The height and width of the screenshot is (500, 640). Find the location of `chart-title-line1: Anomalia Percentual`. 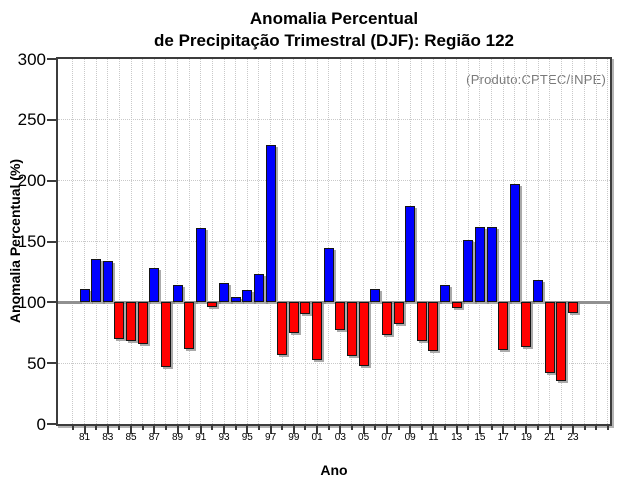

chart-title-line1: Anomalia Percentual is located at coordinates (334, 18).